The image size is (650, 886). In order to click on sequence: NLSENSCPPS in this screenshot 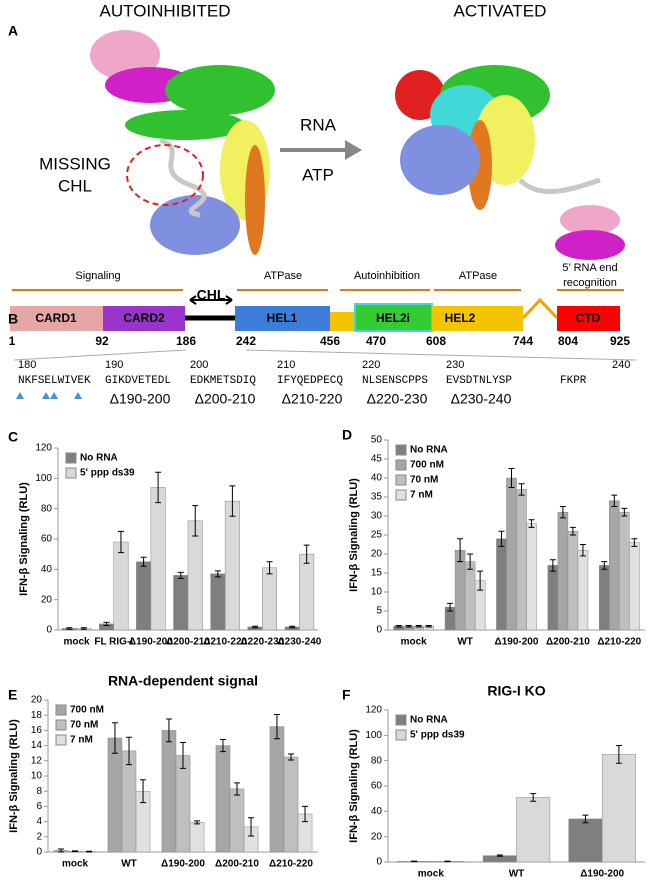, I will do `click(395, 381)`.